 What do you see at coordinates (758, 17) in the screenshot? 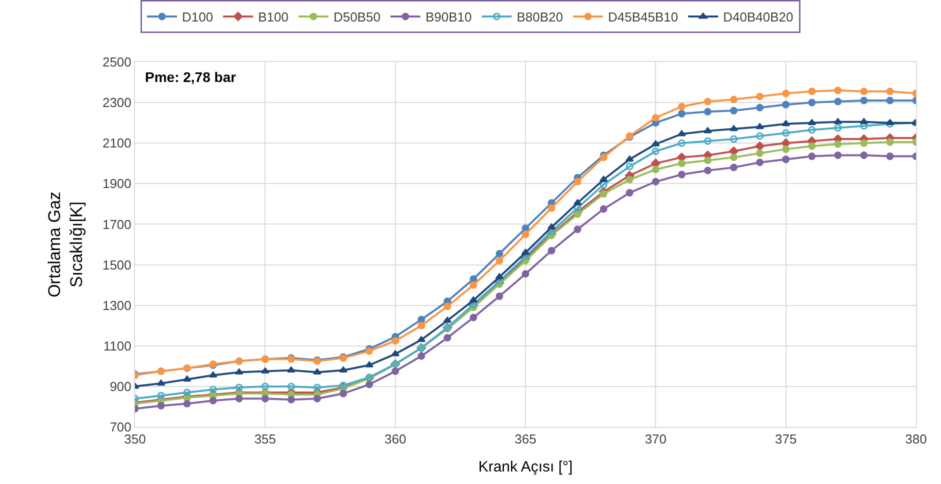
I see `legend-label: D40B40B20` at bounding box center [758, 17].